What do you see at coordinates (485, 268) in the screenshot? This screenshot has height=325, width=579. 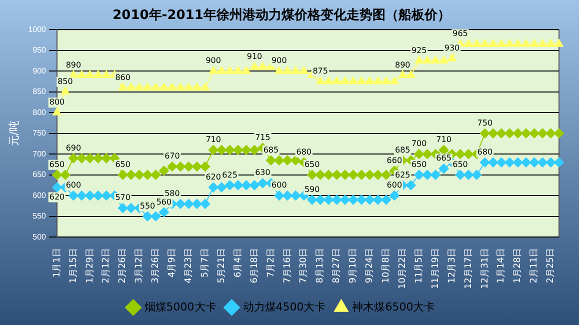 I see `x-tick-label: 12月31日` at bounding box center [485, 268].